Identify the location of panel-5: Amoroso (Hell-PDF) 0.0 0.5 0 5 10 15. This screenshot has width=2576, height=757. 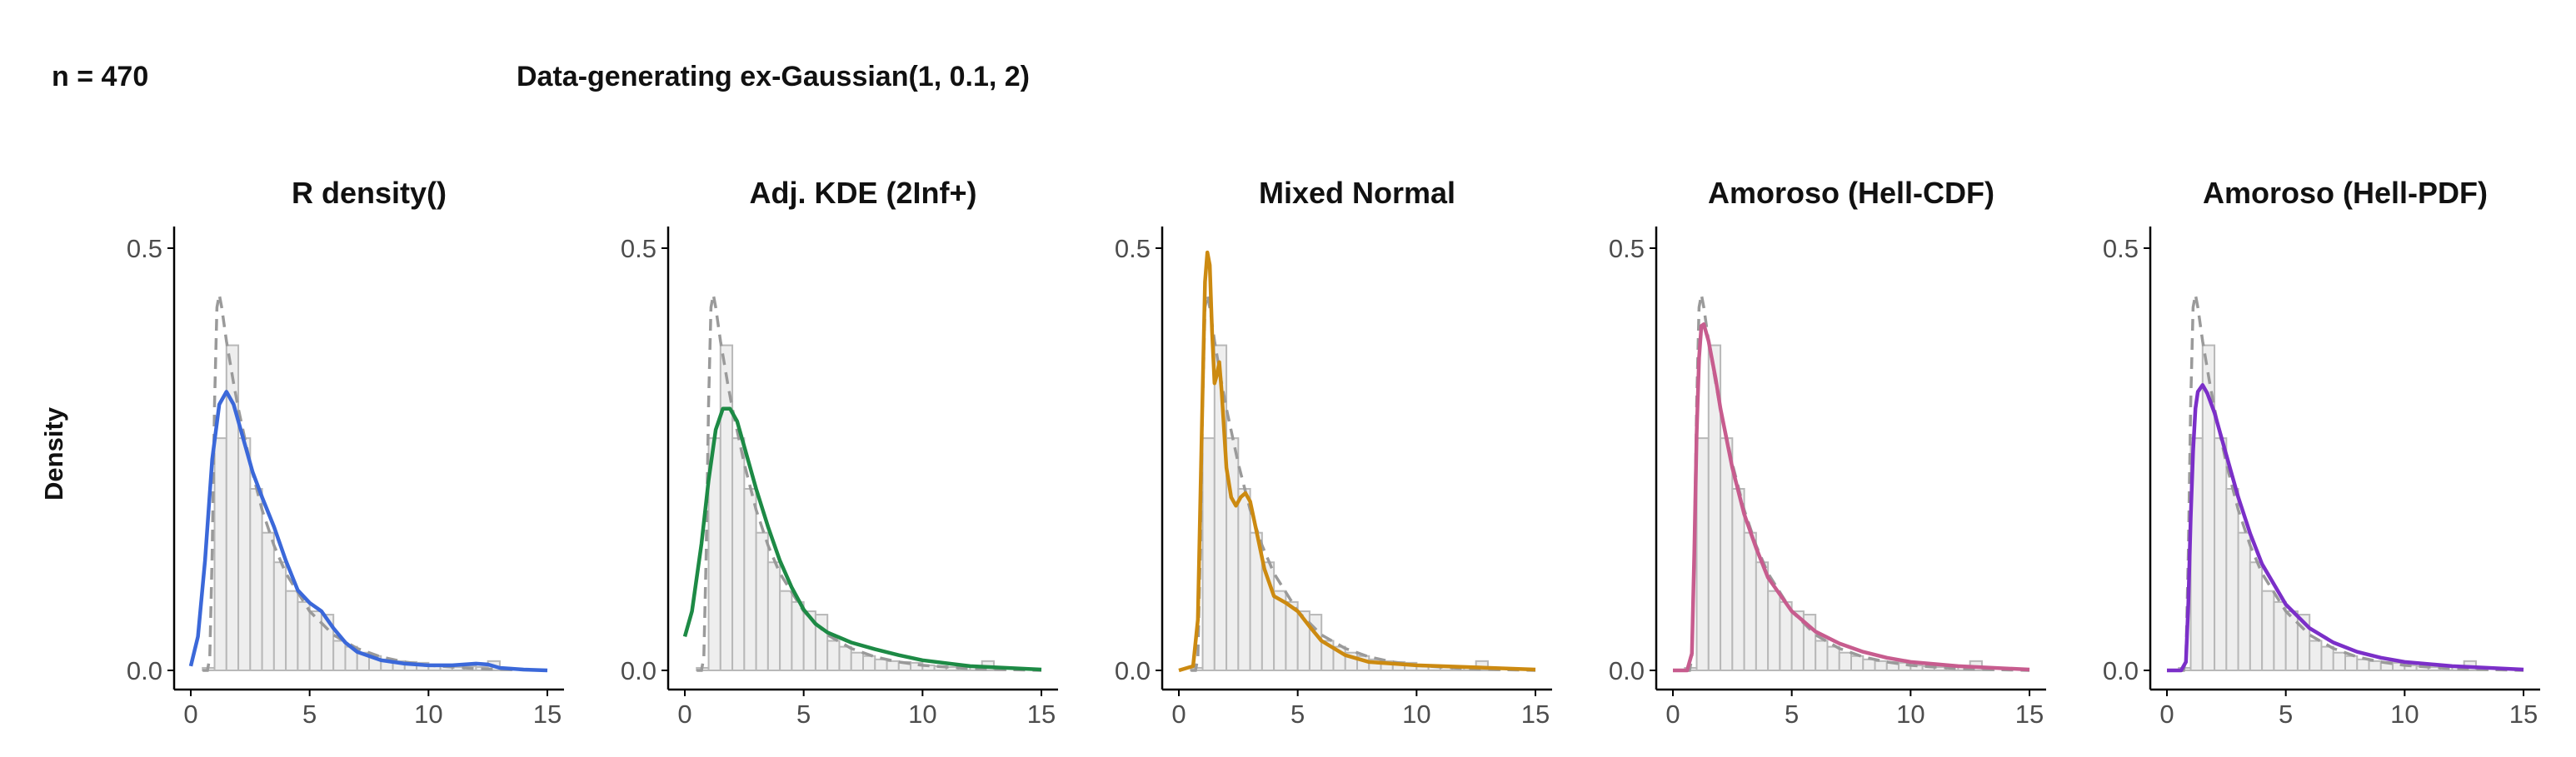
(2321, 452).